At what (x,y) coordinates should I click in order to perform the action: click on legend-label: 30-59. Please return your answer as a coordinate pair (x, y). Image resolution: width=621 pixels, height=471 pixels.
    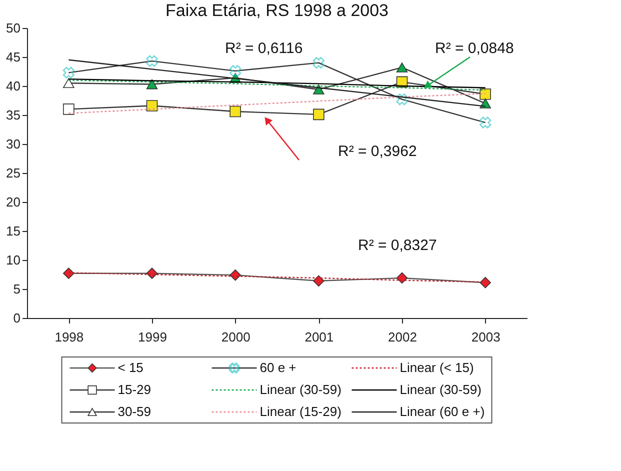
    Looking at the image, I should click on (134, 411).